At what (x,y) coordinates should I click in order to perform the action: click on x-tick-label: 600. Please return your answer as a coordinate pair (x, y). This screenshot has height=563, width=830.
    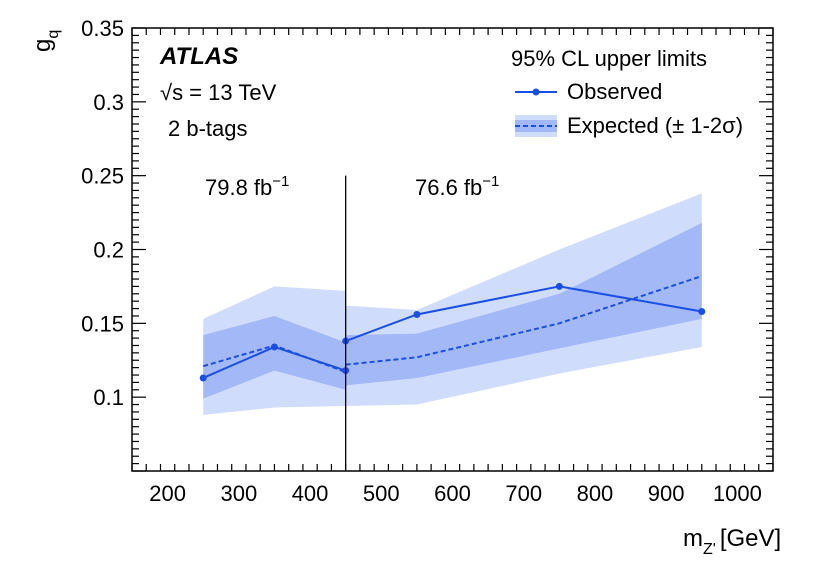
    Looking at the image, I should click on (452, 493).